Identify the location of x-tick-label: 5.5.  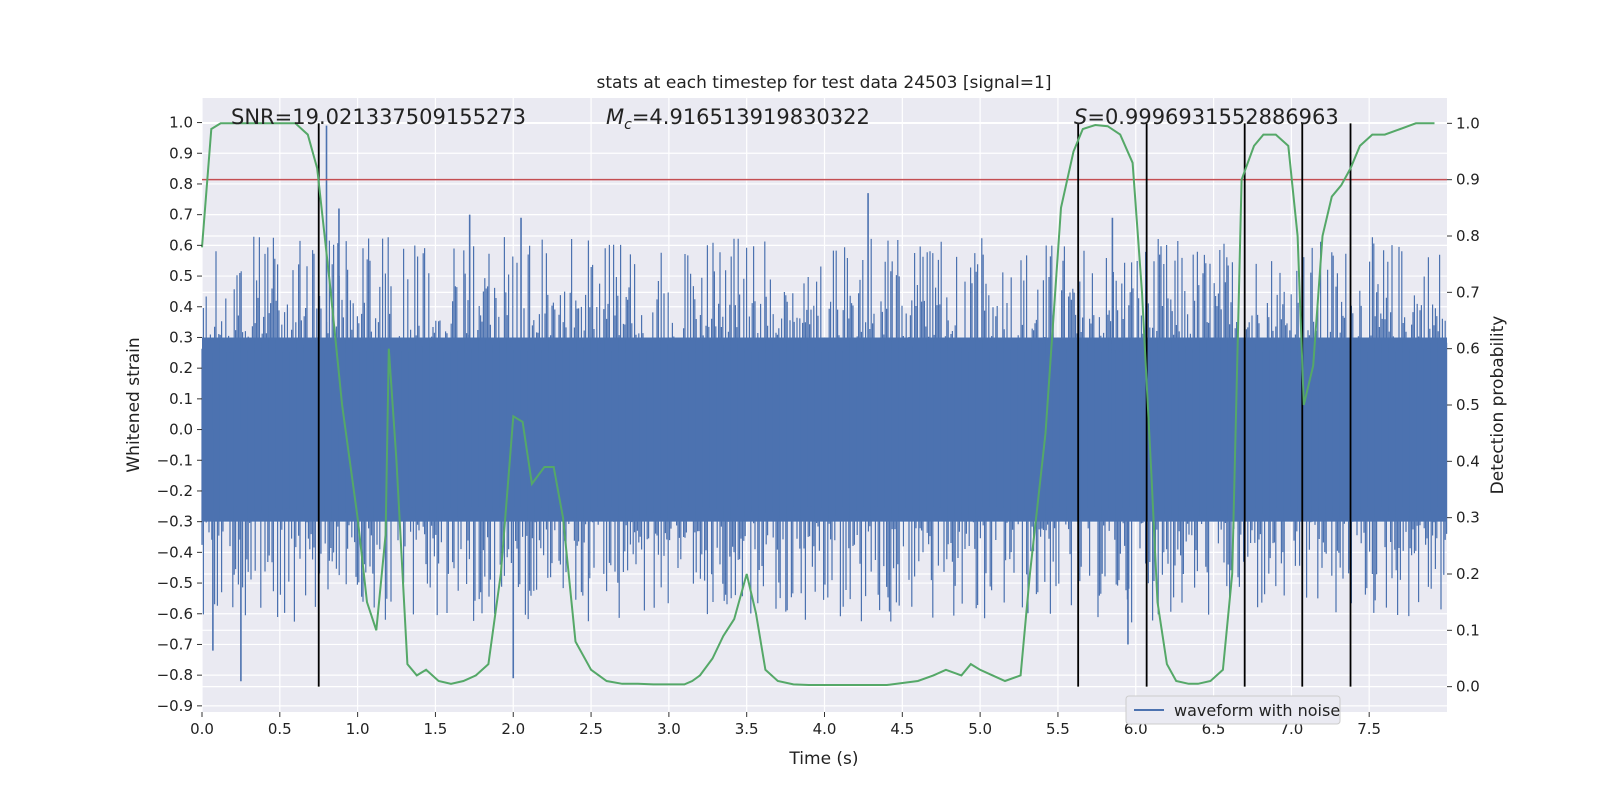
(1058, 729).